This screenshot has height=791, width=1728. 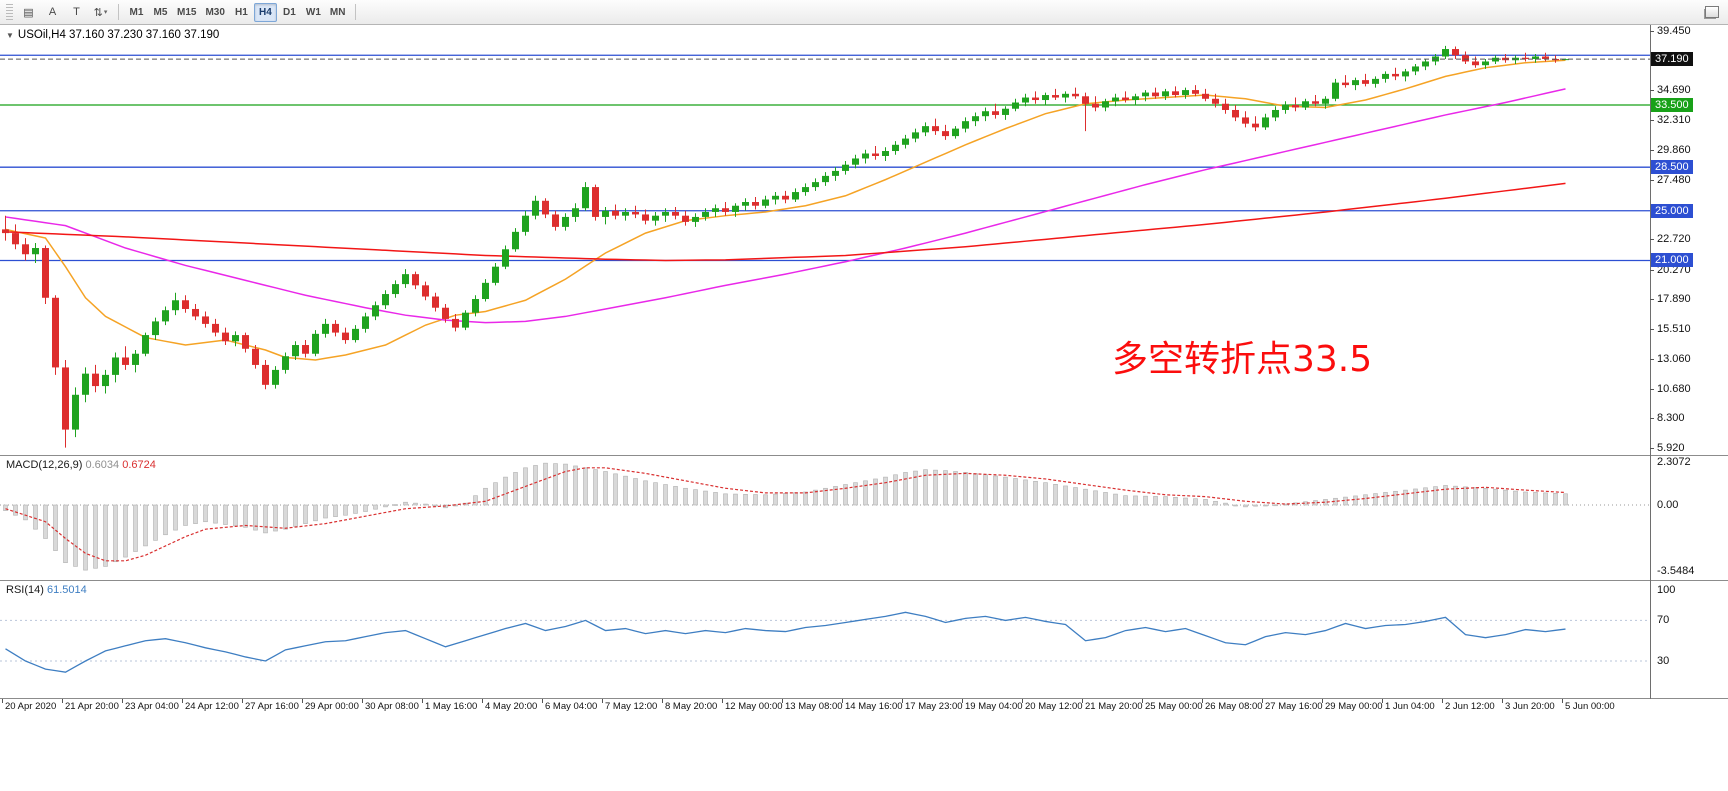 I want to click on price-axis-label: 10.680, so click(x=1674, y=388).